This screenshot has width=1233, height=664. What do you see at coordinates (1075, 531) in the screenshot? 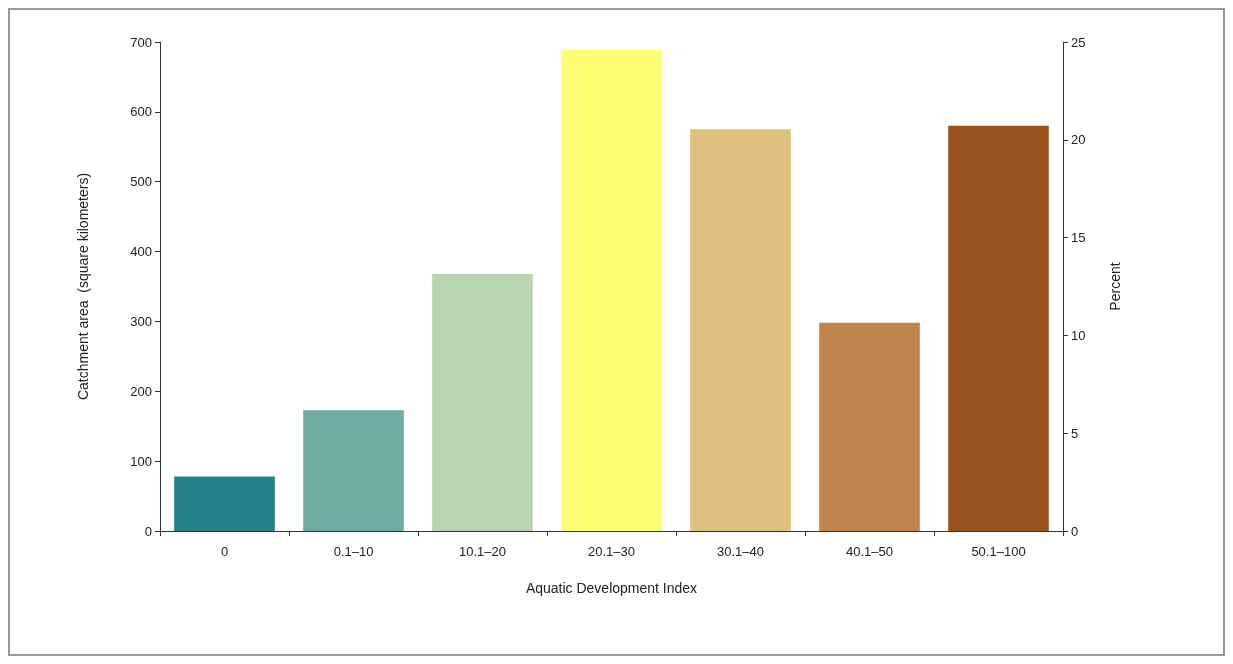
I see `y2-tick-label: 0` at bounding box center [1075, 531].